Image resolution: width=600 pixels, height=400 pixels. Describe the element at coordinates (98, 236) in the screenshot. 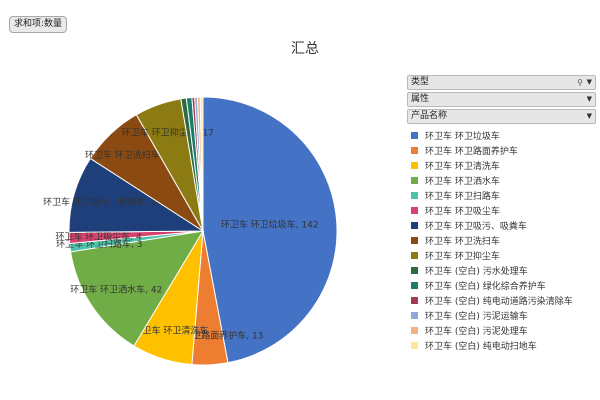

I see `slice-label: 环卫车 环卫吸尘车, 4` at that location.